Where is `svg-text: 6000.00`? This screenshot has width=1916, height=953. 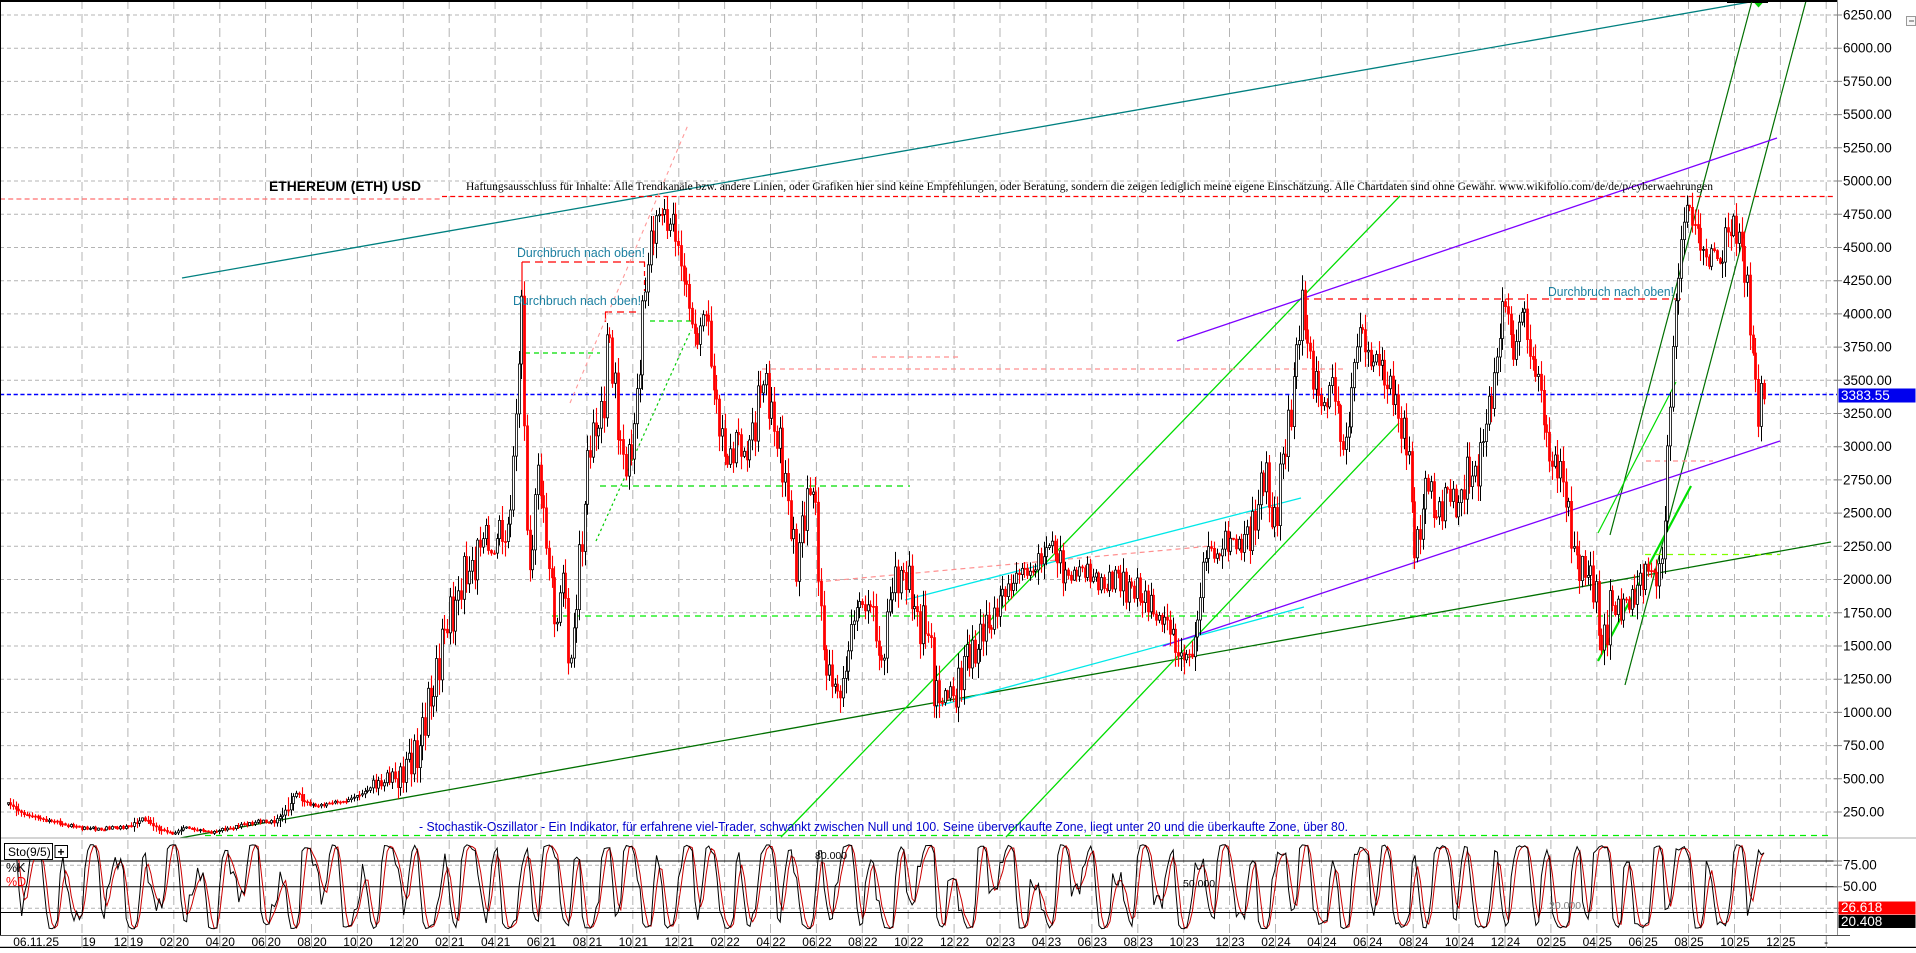 svg-text: 6000.00 is located at coordinates (1867, 48).